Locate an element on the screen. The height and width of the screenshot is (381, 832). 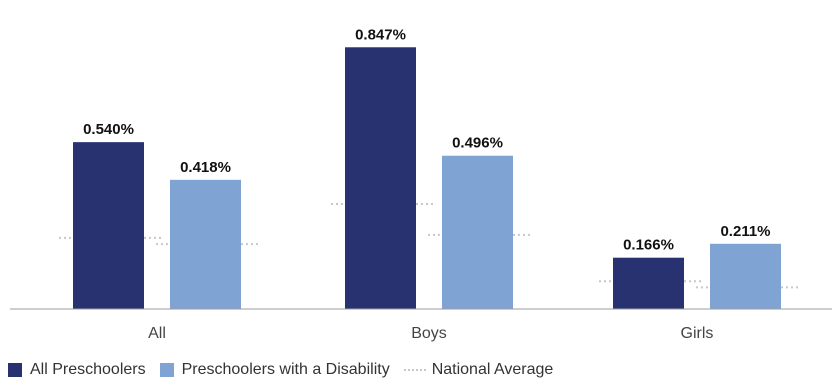
x-tick-label-girls: Girls is located at coordinates (697, 333).